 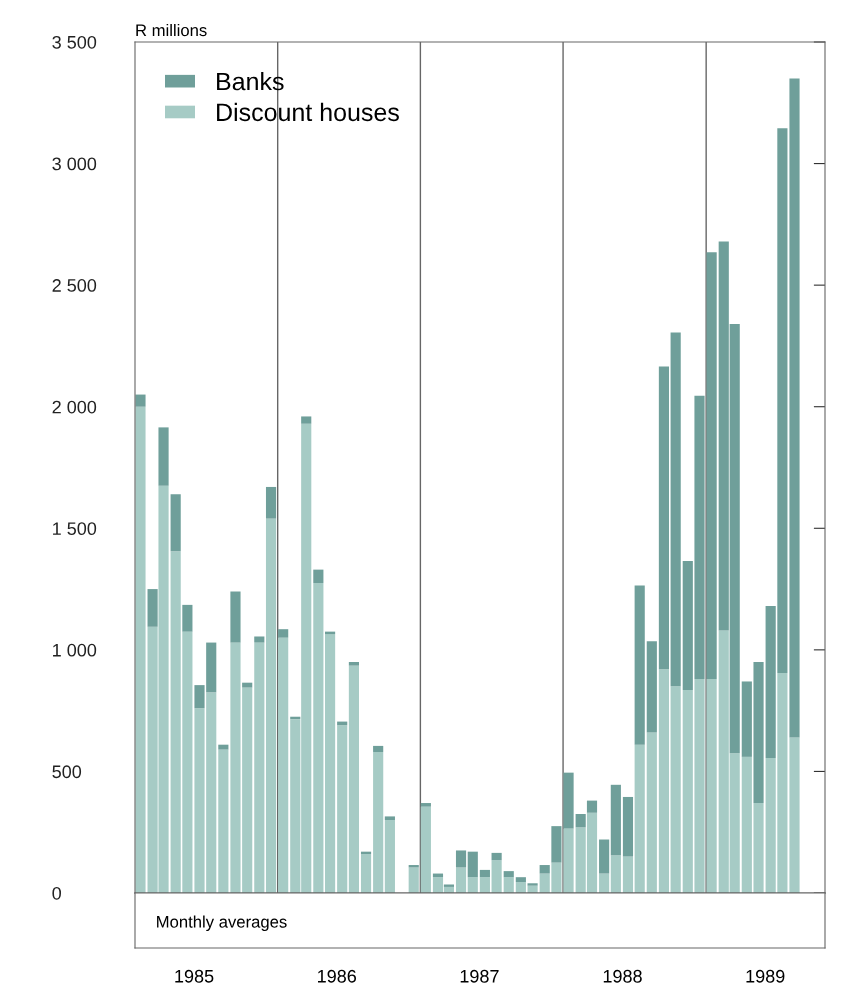 I want to click on x-tick-label: 1988, so click(x=622, y=976).